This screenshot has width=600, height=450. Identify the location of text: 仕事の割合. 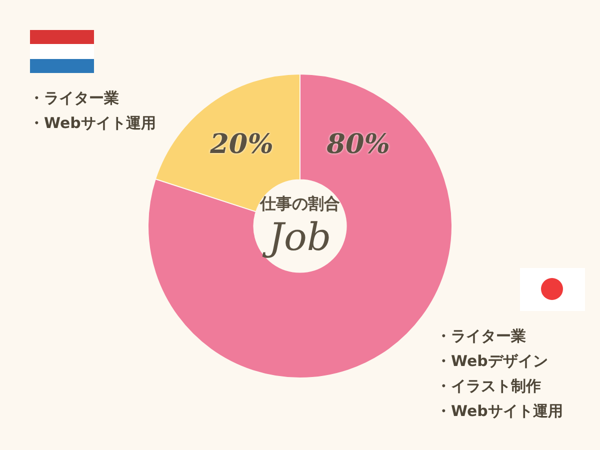
(299, 204).